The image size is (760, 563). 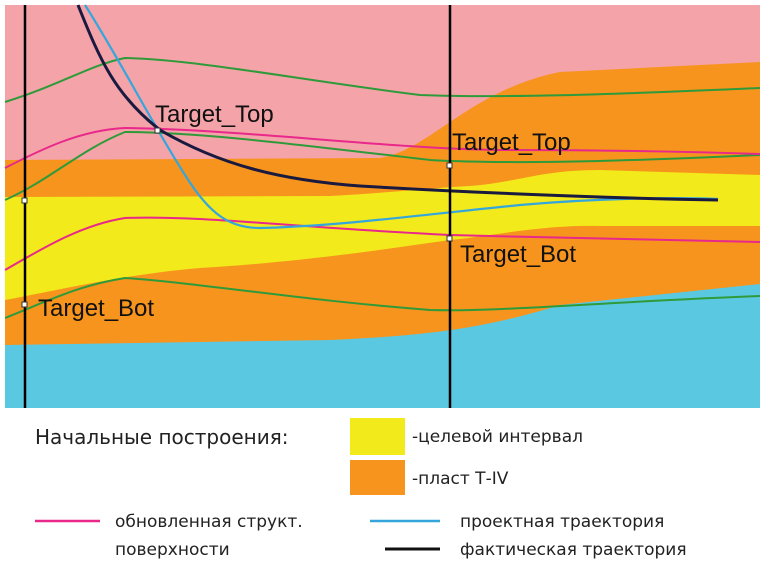 What do you see at coordinates (573, 550) in the screenshot?
I see `legend-text: фактическая траектория` at bounding box center [573, 550].